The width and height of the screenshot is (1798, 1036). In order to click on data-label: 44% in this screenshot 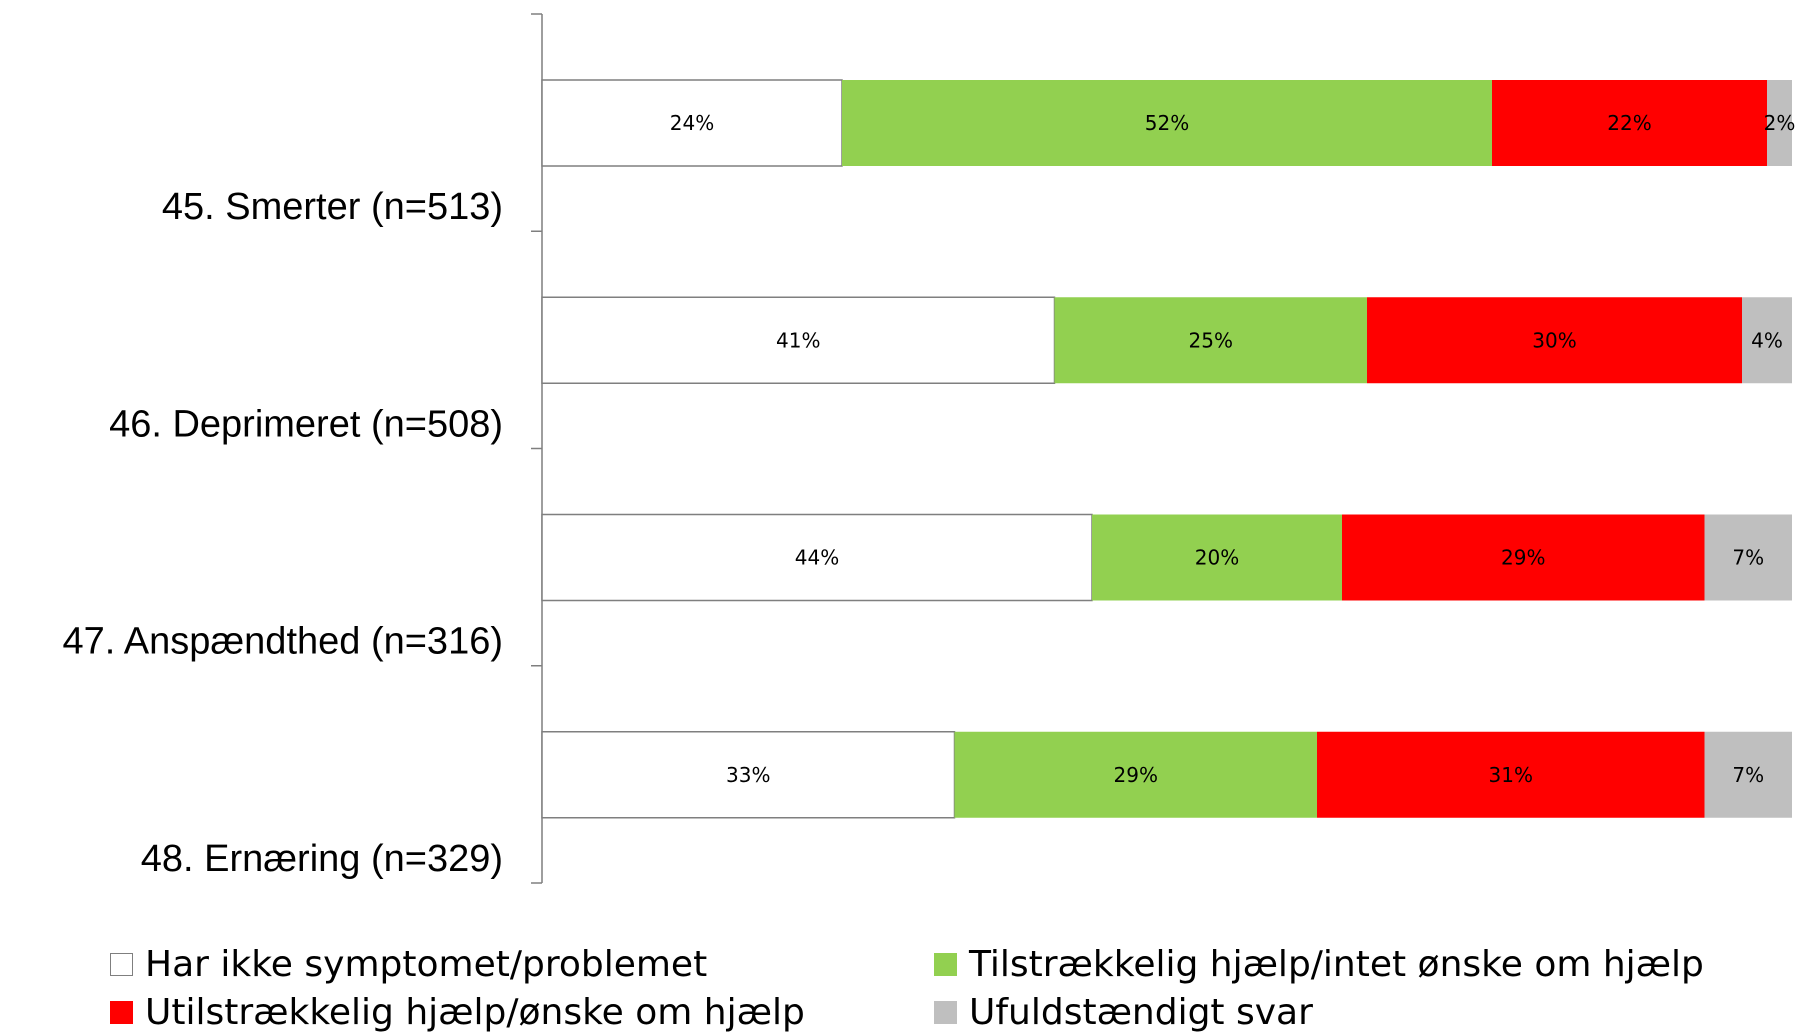, I will do `click(817, 558)`.